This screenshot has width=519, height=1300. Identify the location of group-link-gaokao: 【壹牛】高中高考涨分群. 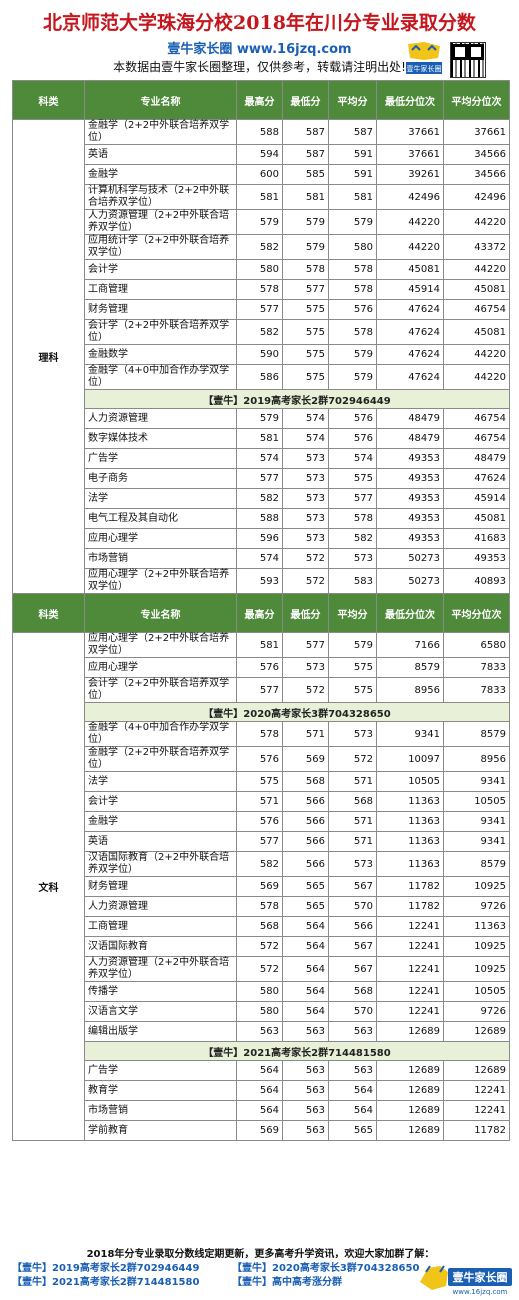
(287, 1282).